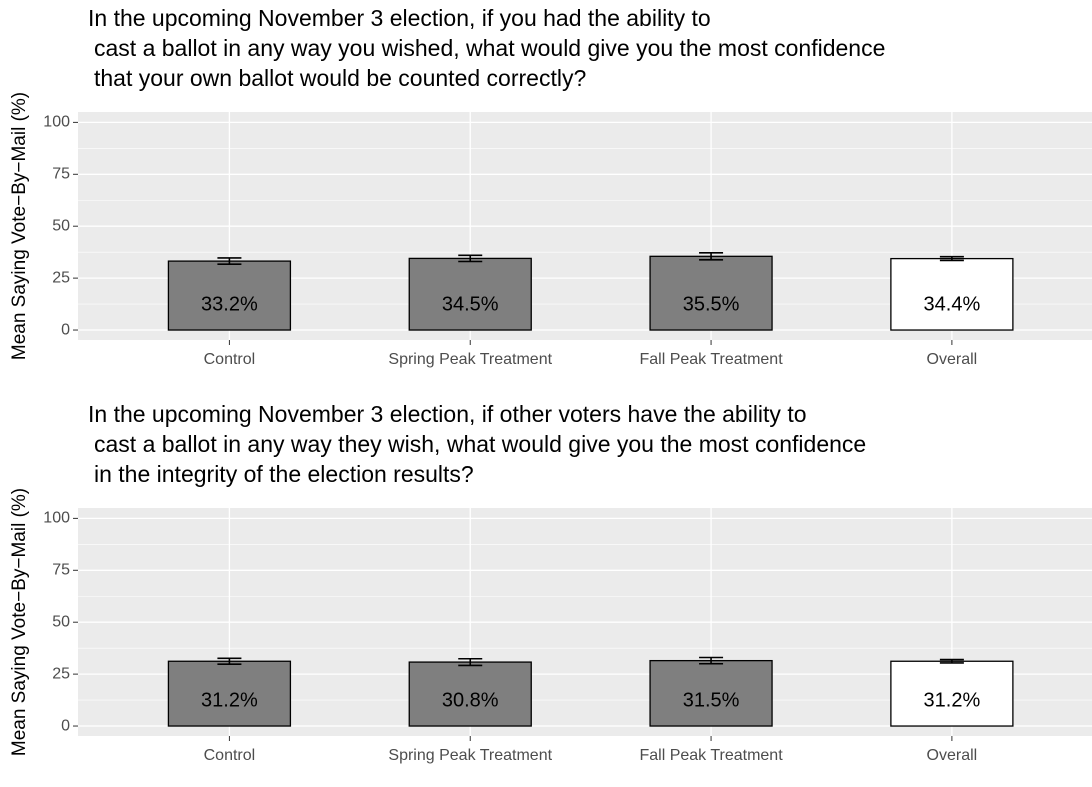 The height and width of the screenshot is (787, 1092). I want to click on value-label: 31.5%, so click(711, 700).